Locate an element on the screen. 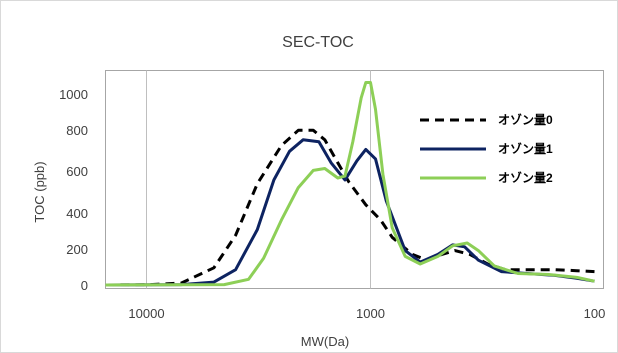 The image size is (618, 353). y-axis-ticks: 0 200 400 600 800 1000 is located at coordinates (73, 190).